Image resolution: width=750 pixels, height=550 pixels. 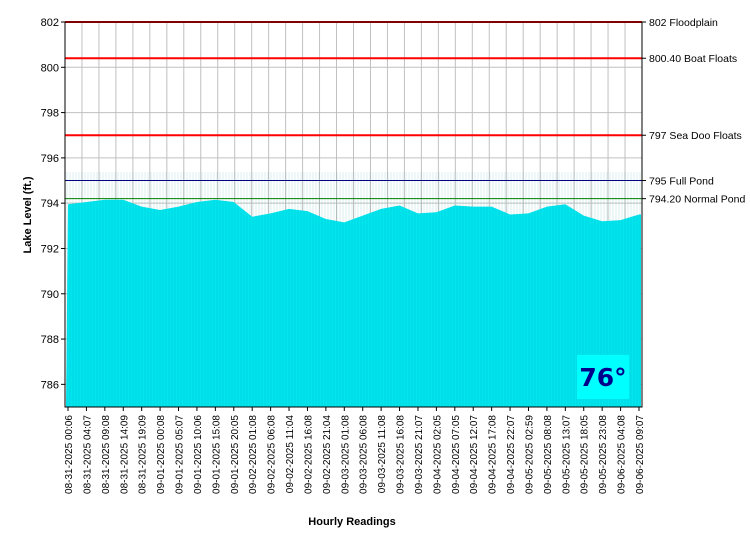 I want to click on temperature-badge: 76°, so click(x=603, y=377).